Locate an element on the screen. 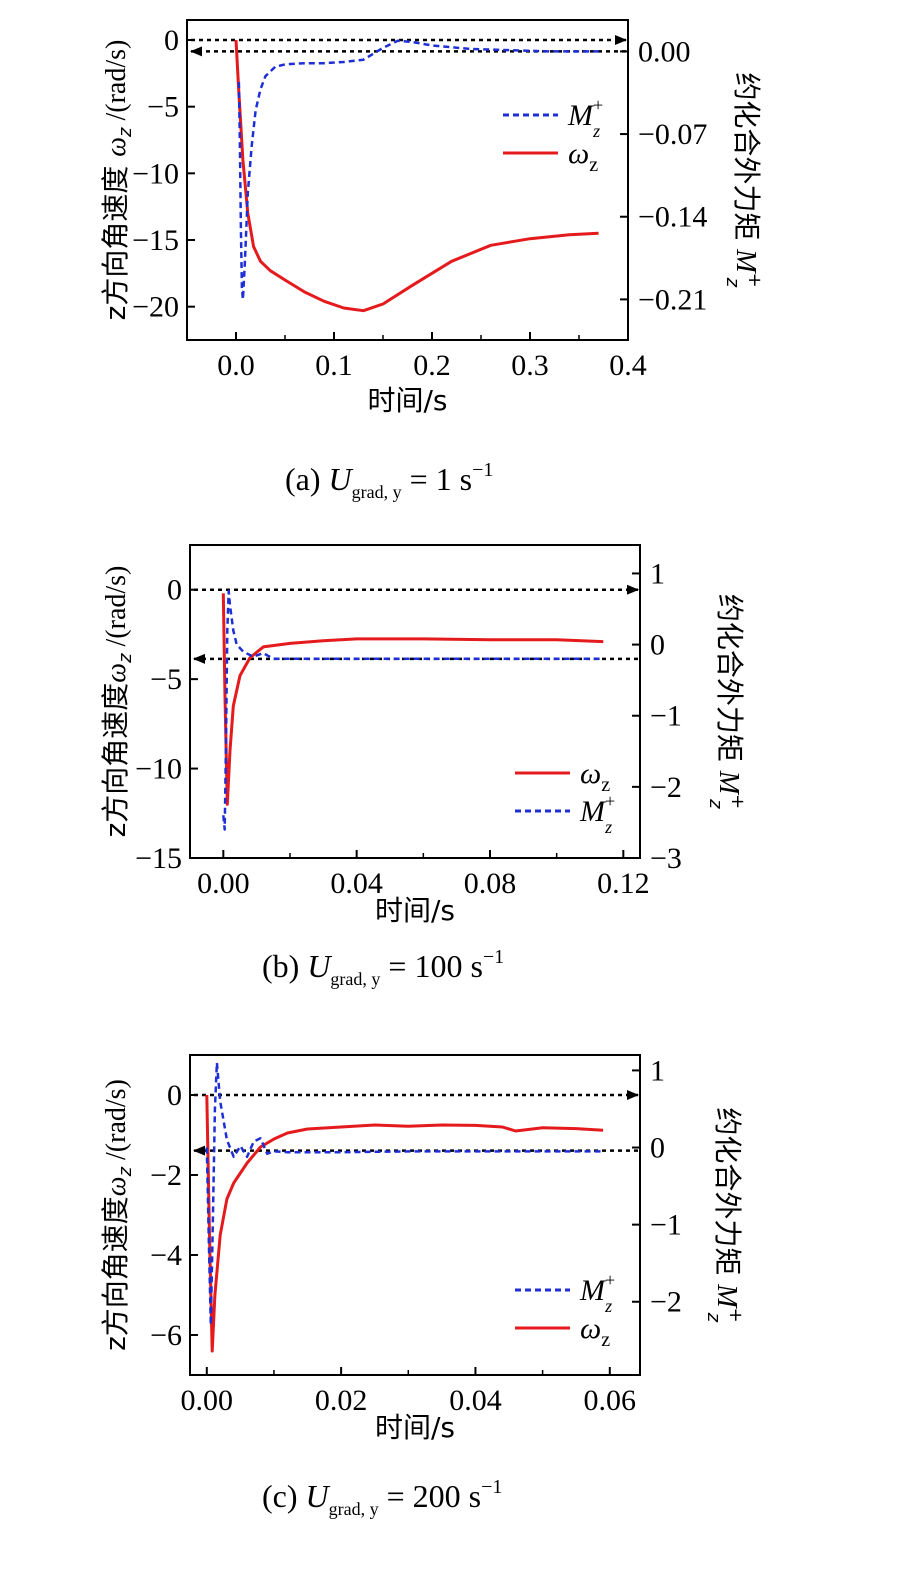 Image resolution: width=909 pixels, height=1569 pixels. y-right-tick-label: −3 is located at coordinates (666, 858).